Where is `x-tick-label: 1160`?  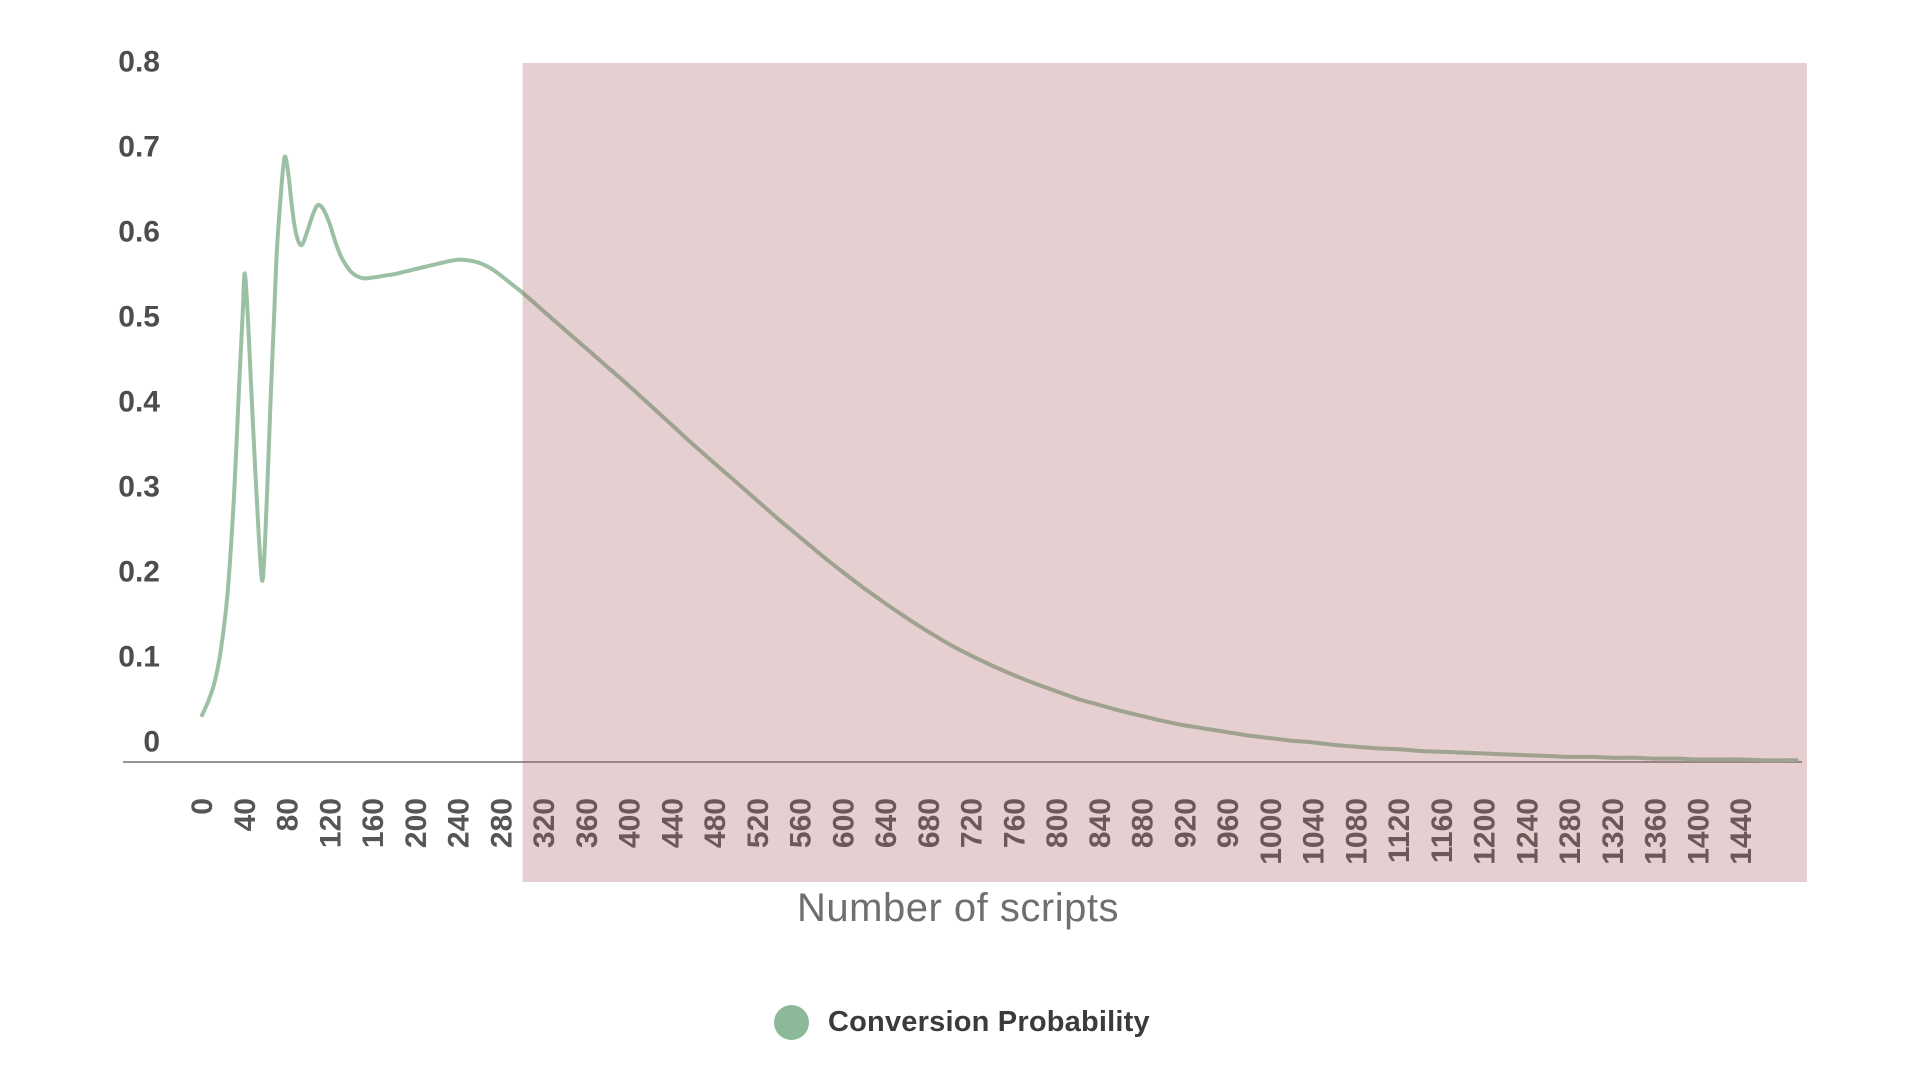
x-tick-label: 1160 is located at coordinates (1442, 830).